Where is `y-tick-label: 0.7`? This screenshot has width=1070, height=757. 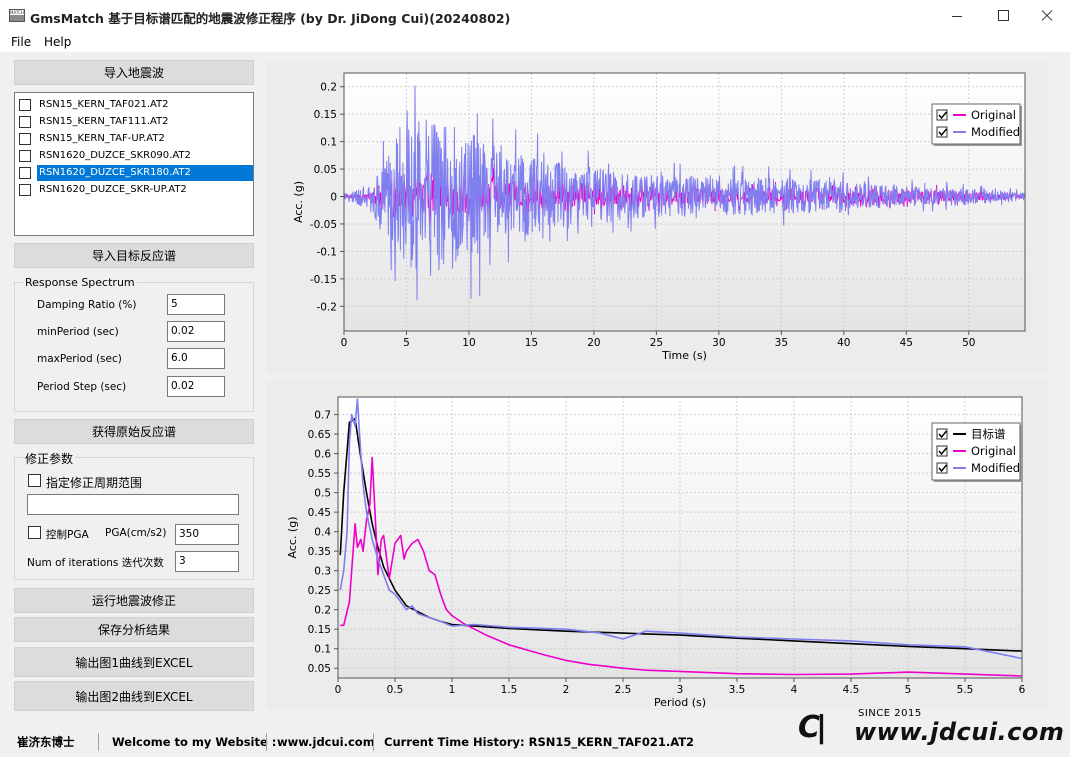
y-tick-label: 0.7 is located at coordinates (322, 416).